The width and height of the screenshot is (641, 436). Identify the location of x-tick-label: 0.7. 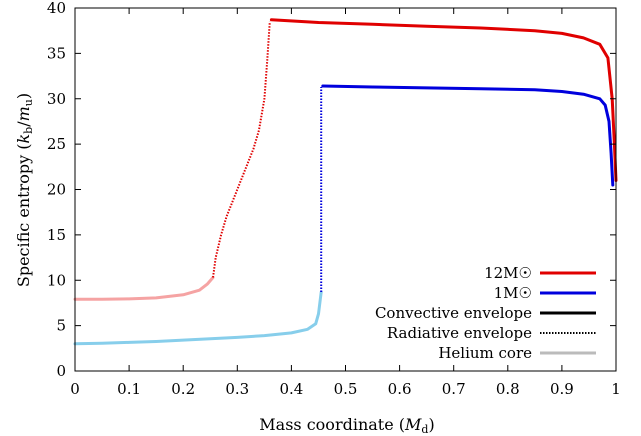
(454, 389).